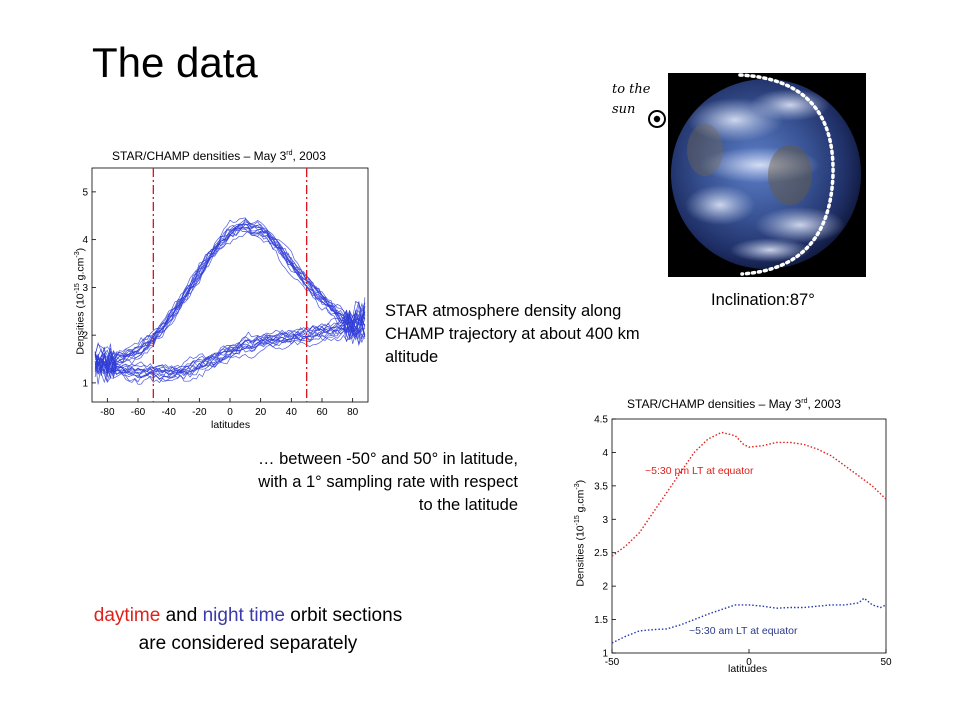 The height and width of the screenshot is (720, 960). What do you see at coordinates (657, 119) in the screenshot?
I see `sun-icon` at bounding box center [657, 119].